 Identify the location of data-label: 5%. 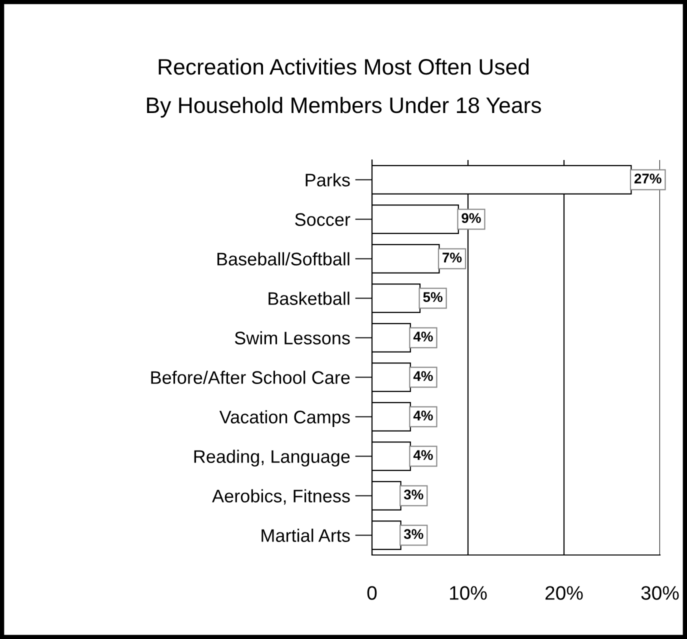
(432, 297).